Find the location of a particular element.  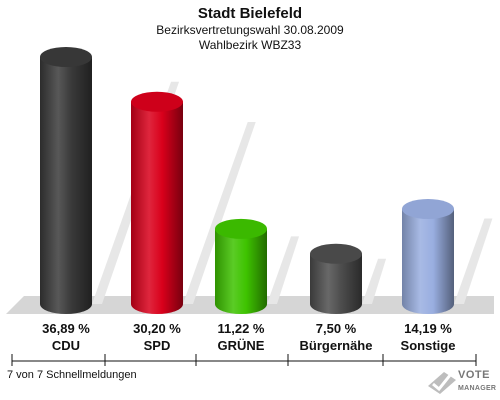

bar-cdu is located at coordinates (66, 180).